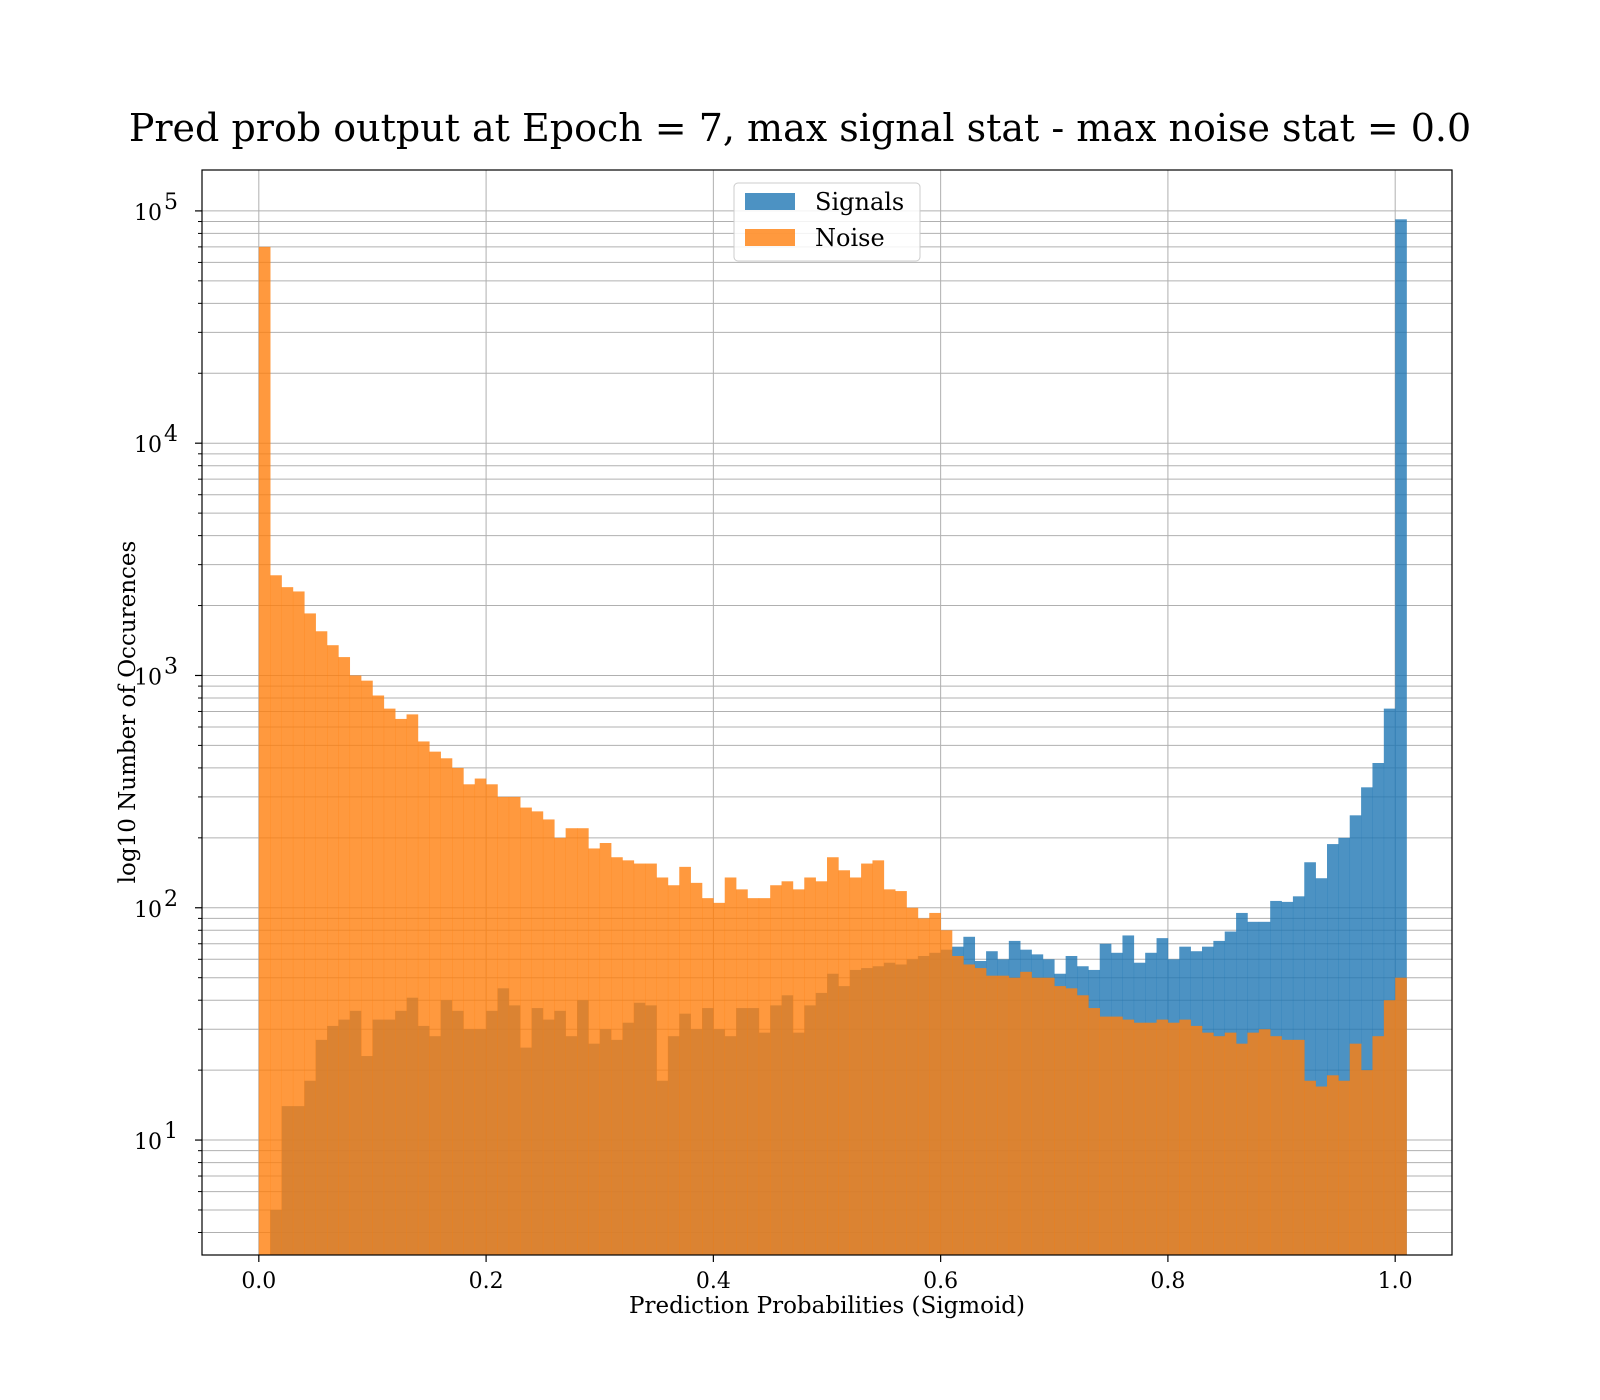 This screenshot has width=1600, height=1400. What do you see at coordinates (171, 434) in the screenshot?
I see `y-tick-label-exponent: 4` at bounding box center [171, 434].